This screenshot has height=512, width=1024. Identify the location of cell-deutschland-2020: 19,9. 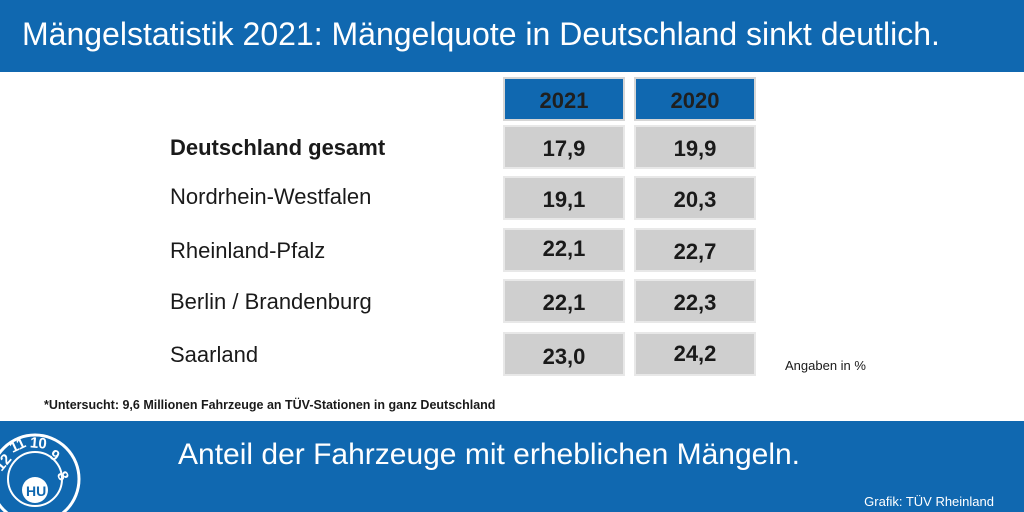
(695, 147).